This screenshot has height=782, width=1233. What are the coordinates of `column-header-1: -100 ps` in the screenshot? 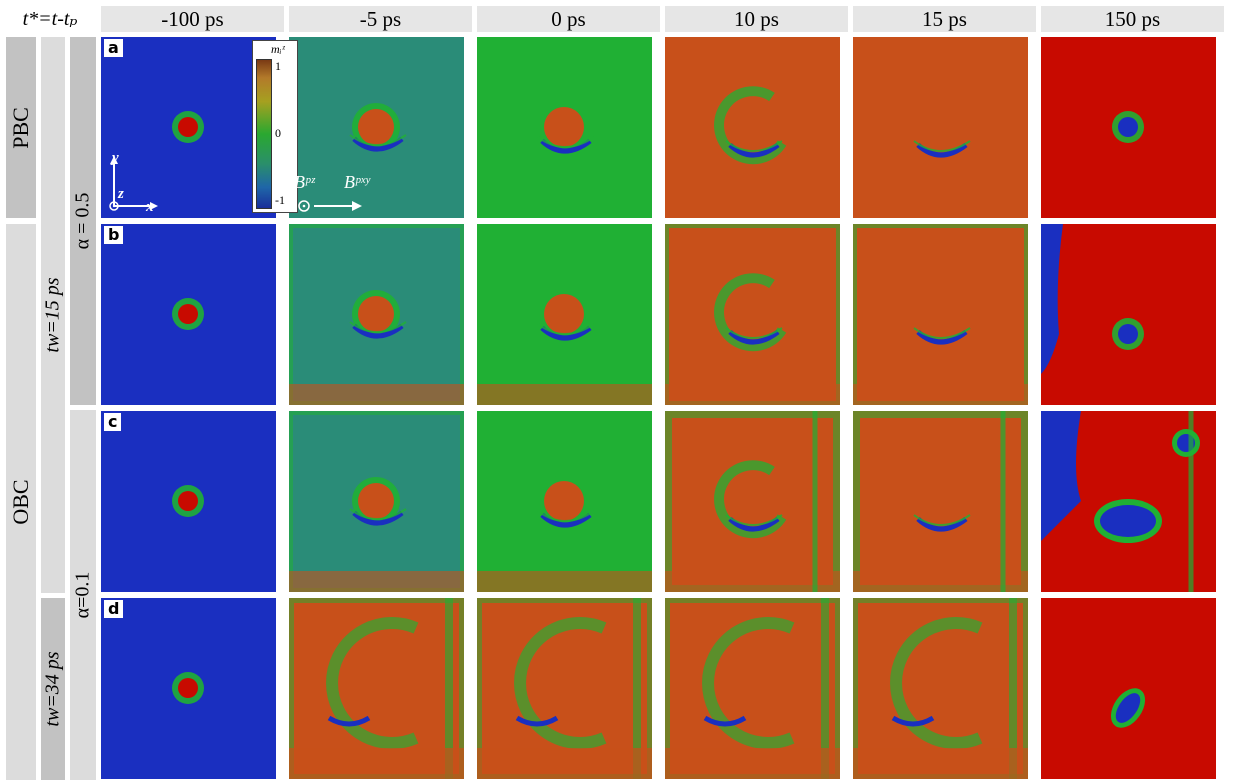 It's located at (192, 19).